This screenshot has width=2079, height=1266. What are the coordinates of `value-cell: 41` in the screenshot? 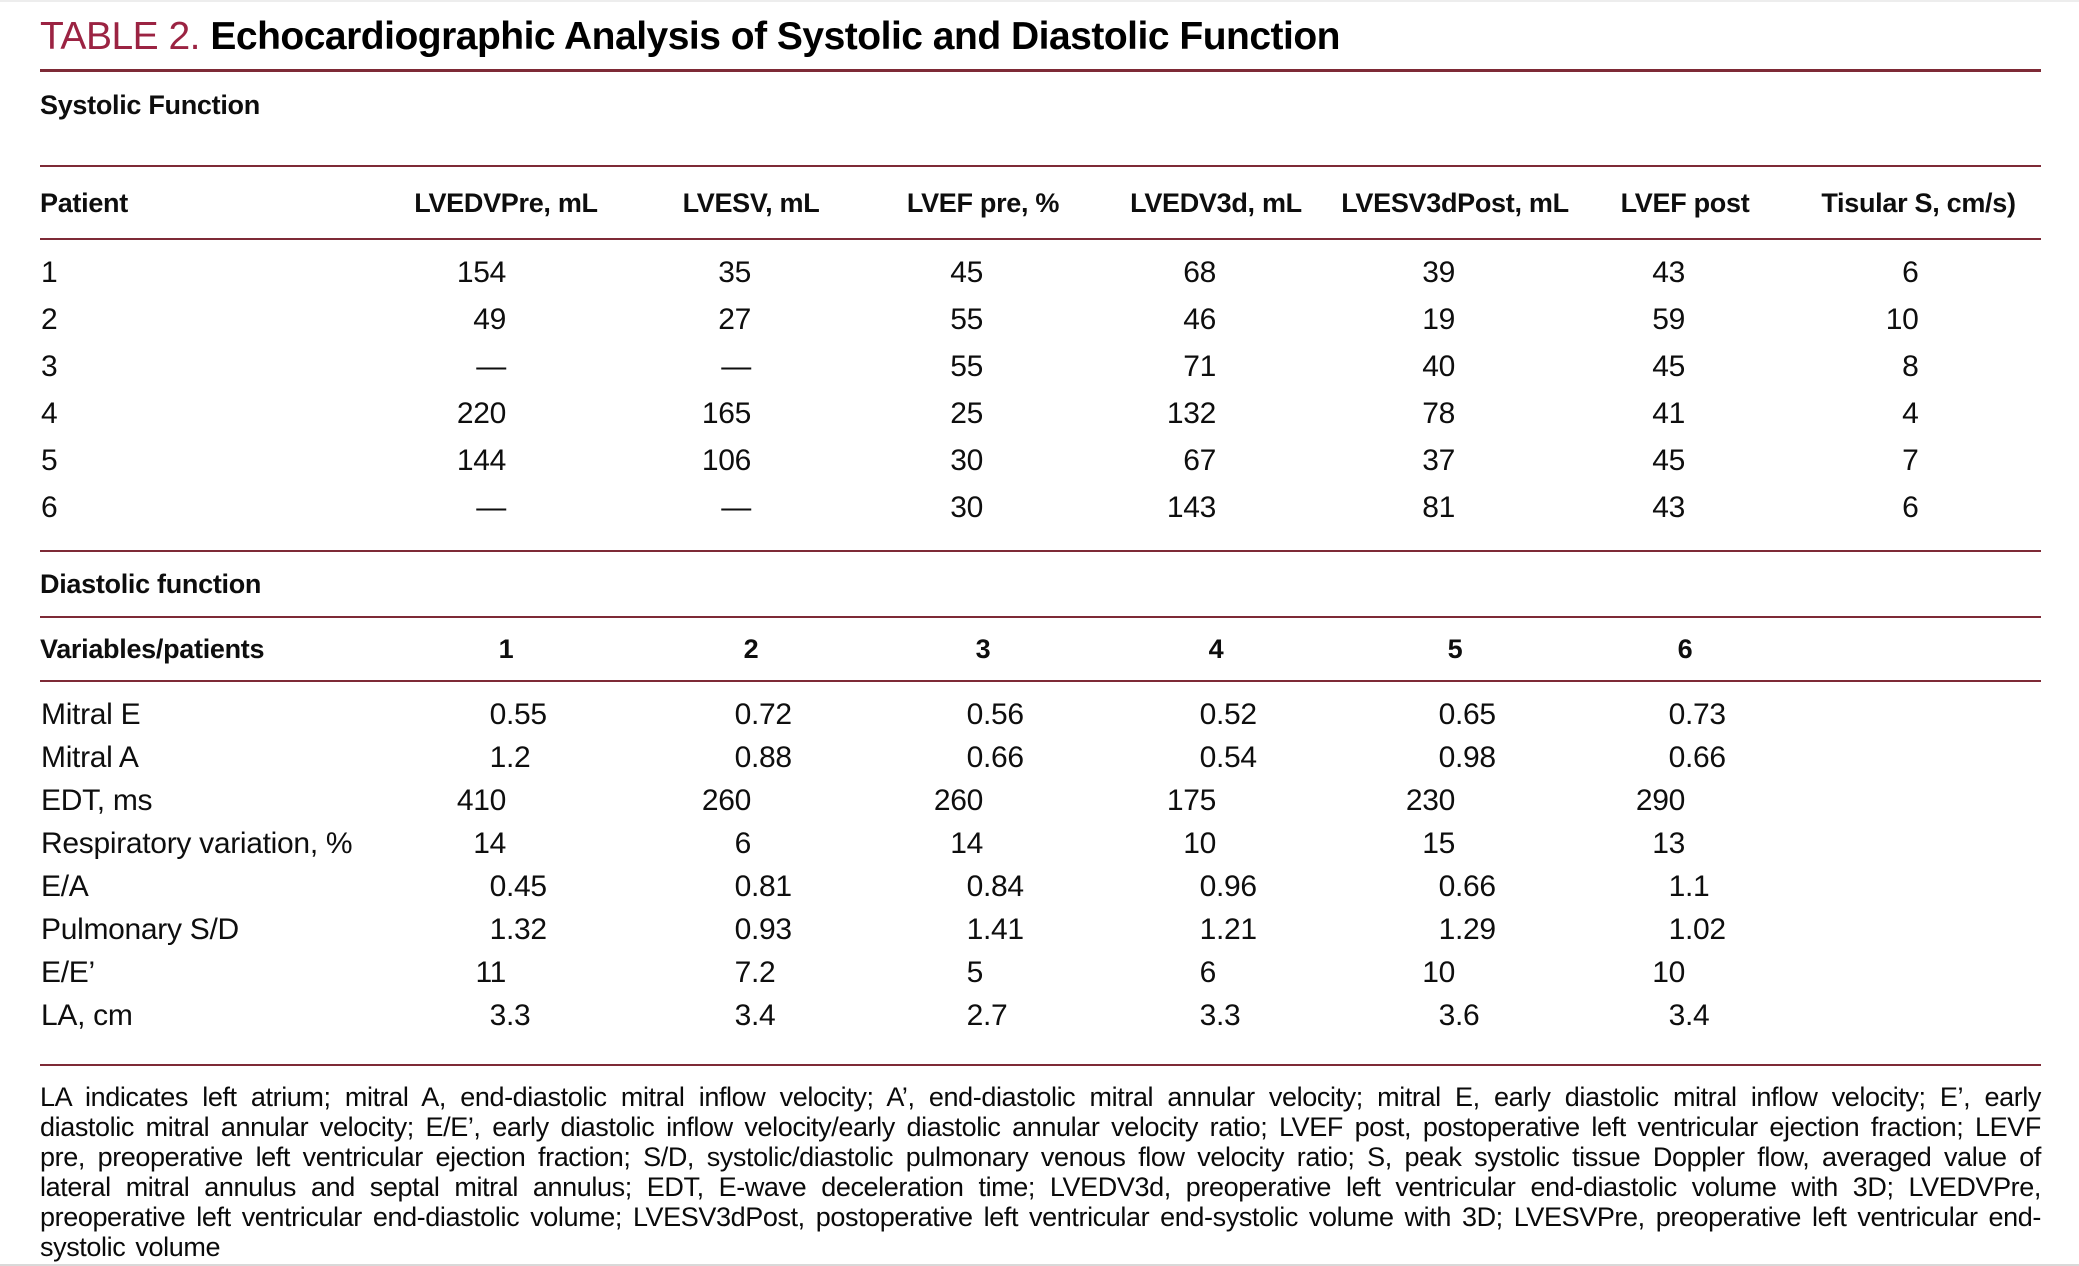 It's located at (1668, 413).